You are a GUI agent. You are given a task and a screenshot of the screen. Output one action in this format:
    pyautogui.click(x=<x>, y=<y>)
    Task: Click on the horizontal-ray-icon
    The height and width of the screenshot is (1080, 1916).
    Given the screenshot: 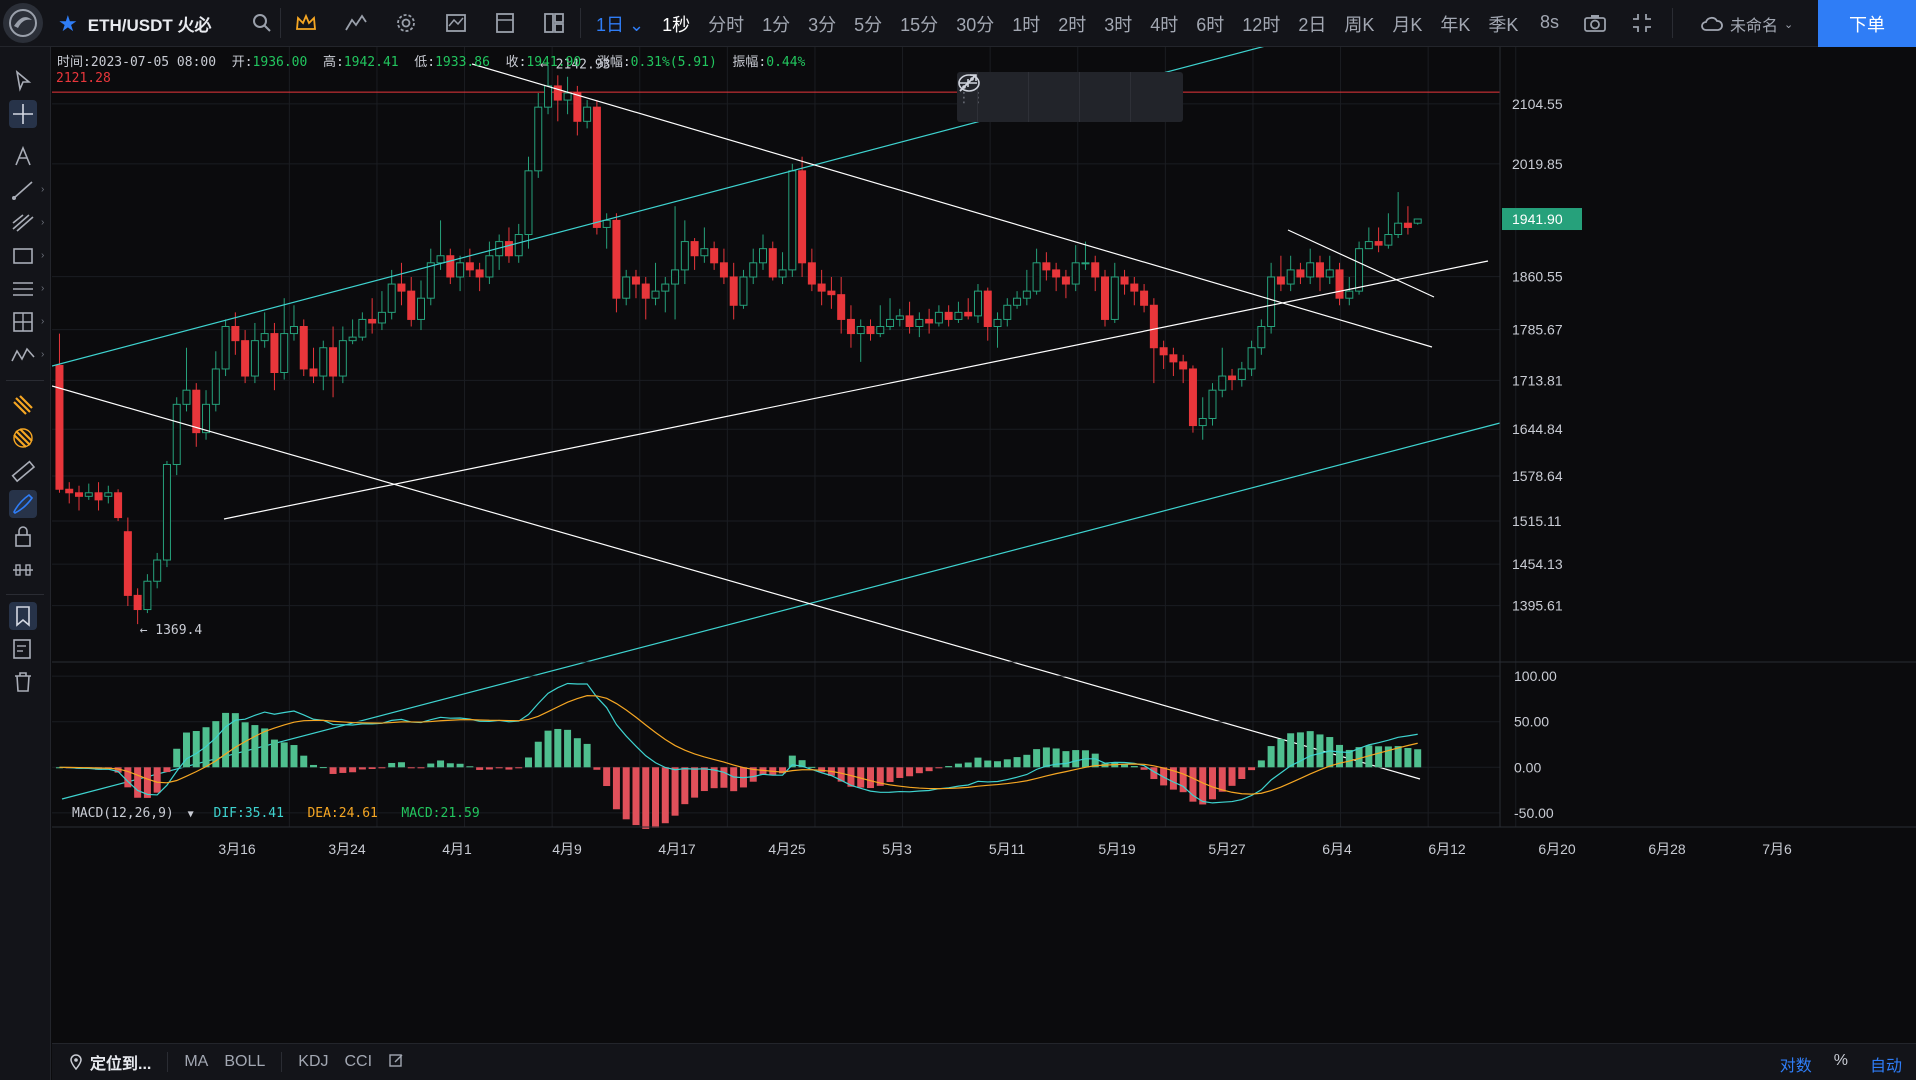 What is the action you would take?
    pyautogui.click(x=1019, y=97)
    